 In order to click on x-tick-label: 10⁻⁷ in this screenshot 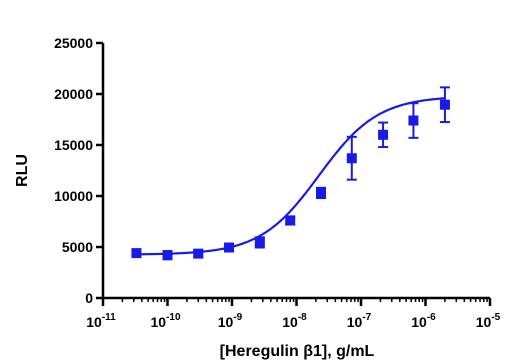, I will do `click(359, 321)`.